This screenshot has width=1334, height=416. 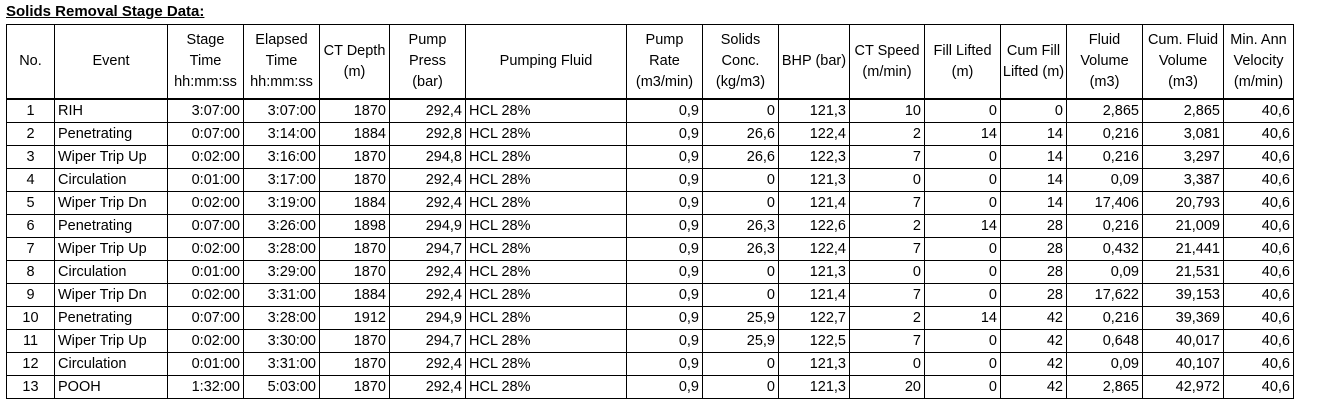 I want to click on cell-event: Wiper Trip Dn, so click(x=111, y=203).